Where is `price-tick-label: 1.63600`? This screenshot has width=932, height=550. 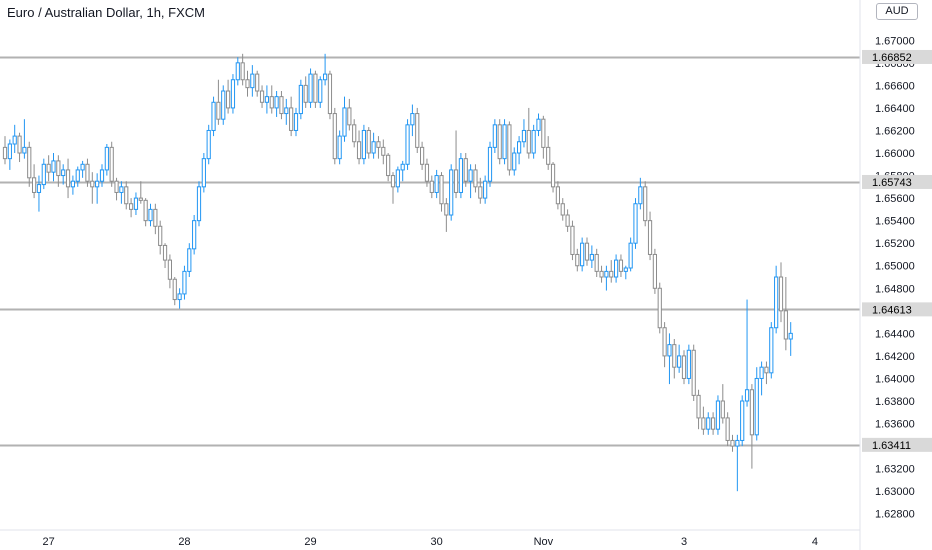
price-tick-label: 1.63600 is located at coordinates (895, 425).